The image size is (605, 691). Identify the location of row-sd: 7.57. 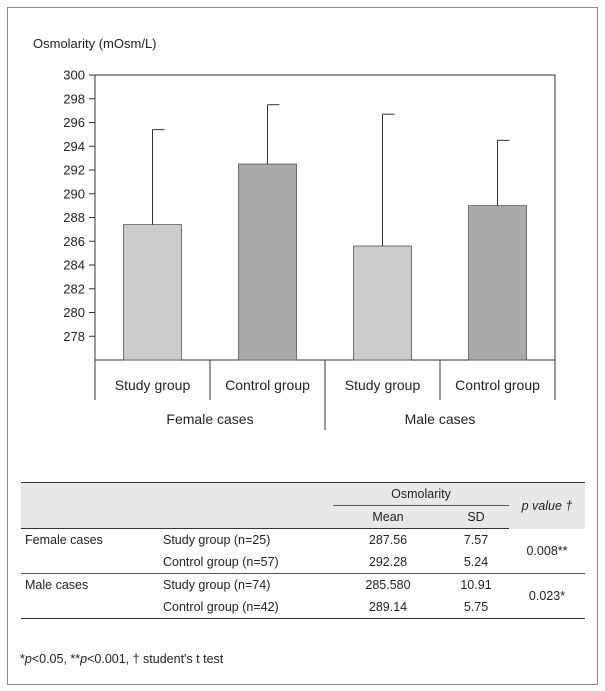
(476, 540).